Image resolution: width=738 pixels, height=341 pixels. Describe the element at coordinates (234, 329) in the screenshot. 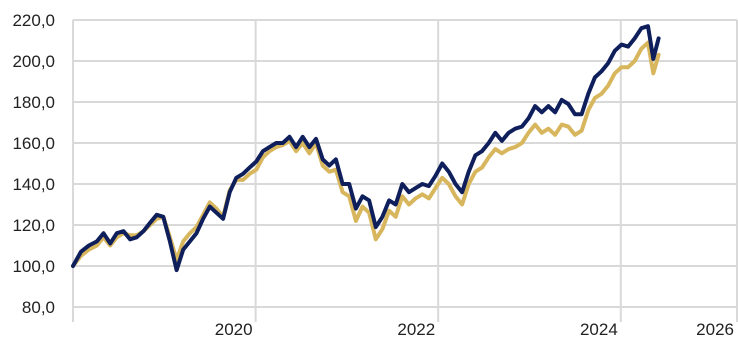

I see `x-tick-label: 2020` at that location.